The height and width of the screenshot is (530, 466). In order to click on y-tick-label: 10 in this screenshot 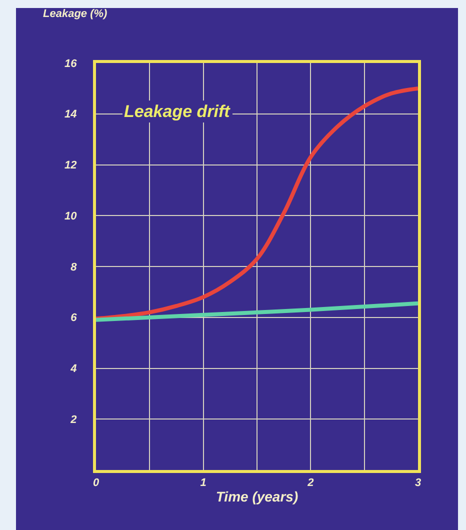, I will do `click(71, 216)`.